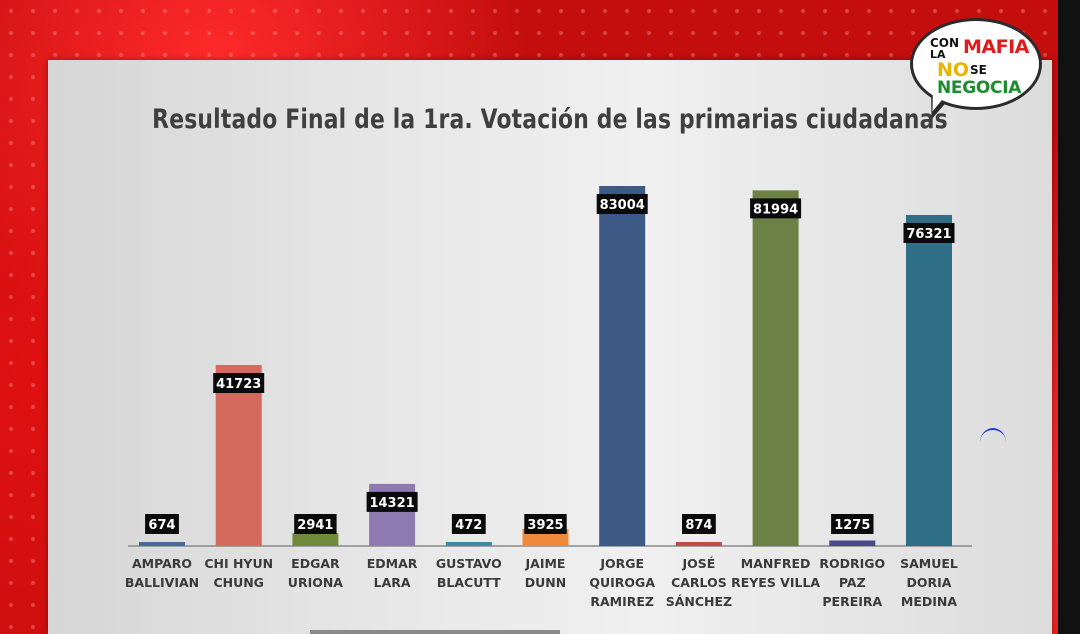 Image resolution: width=1080 pixels, height=634 pixels. What do you see at coordinates (622, 582) in the screenshot?
I see `category-label: QUIROGA` at bounding box center [622, 582].